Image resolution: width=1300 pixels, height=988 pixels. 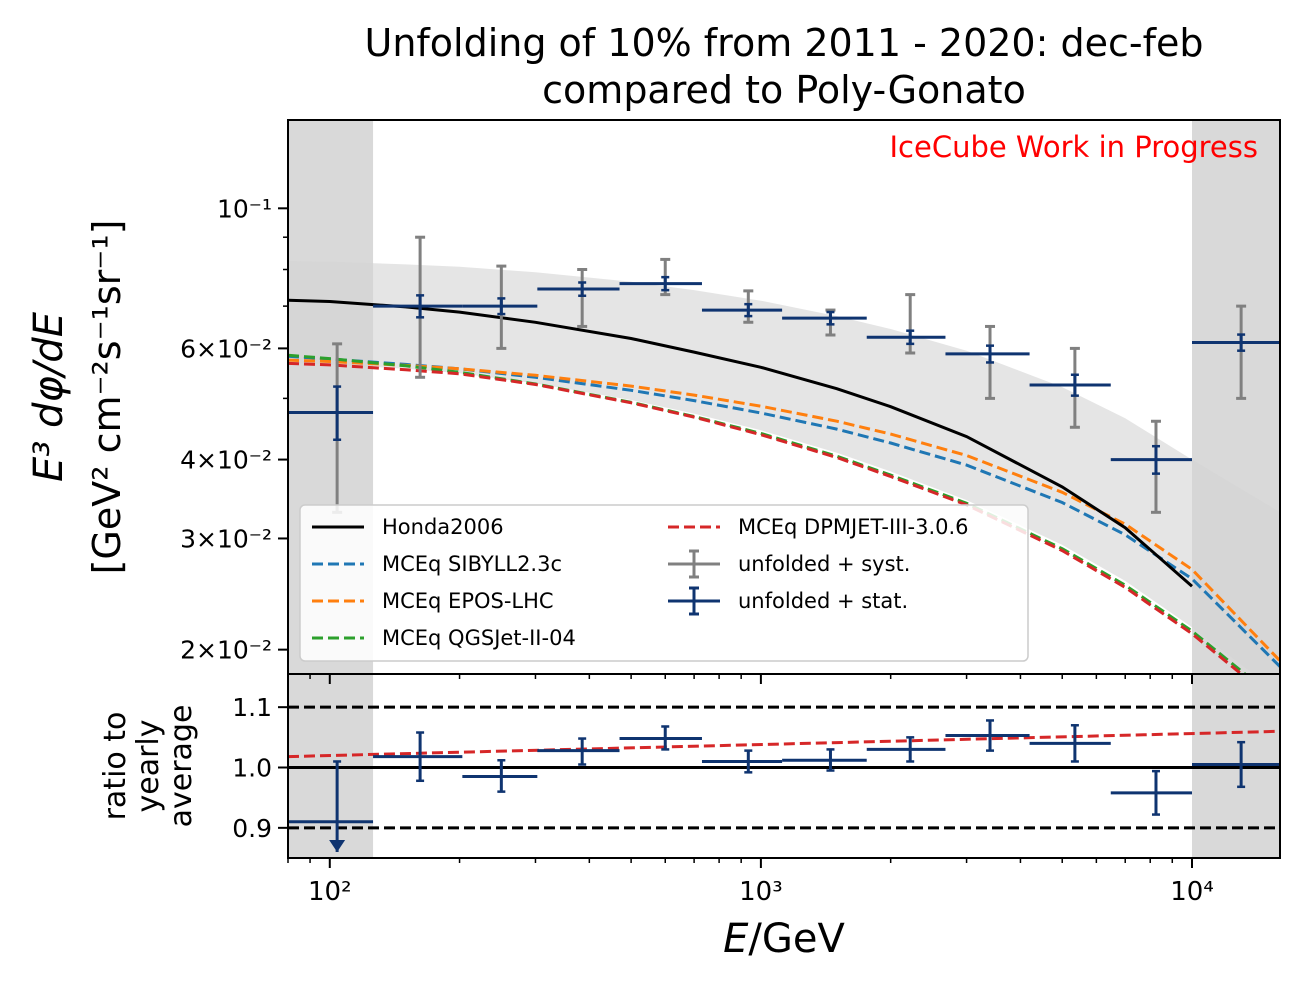 What do you see at coordinates (49, 396) in the screenshot?
I see `y-axis-label-line1: E³ dφ/dE` at bounding box center [49, 396].